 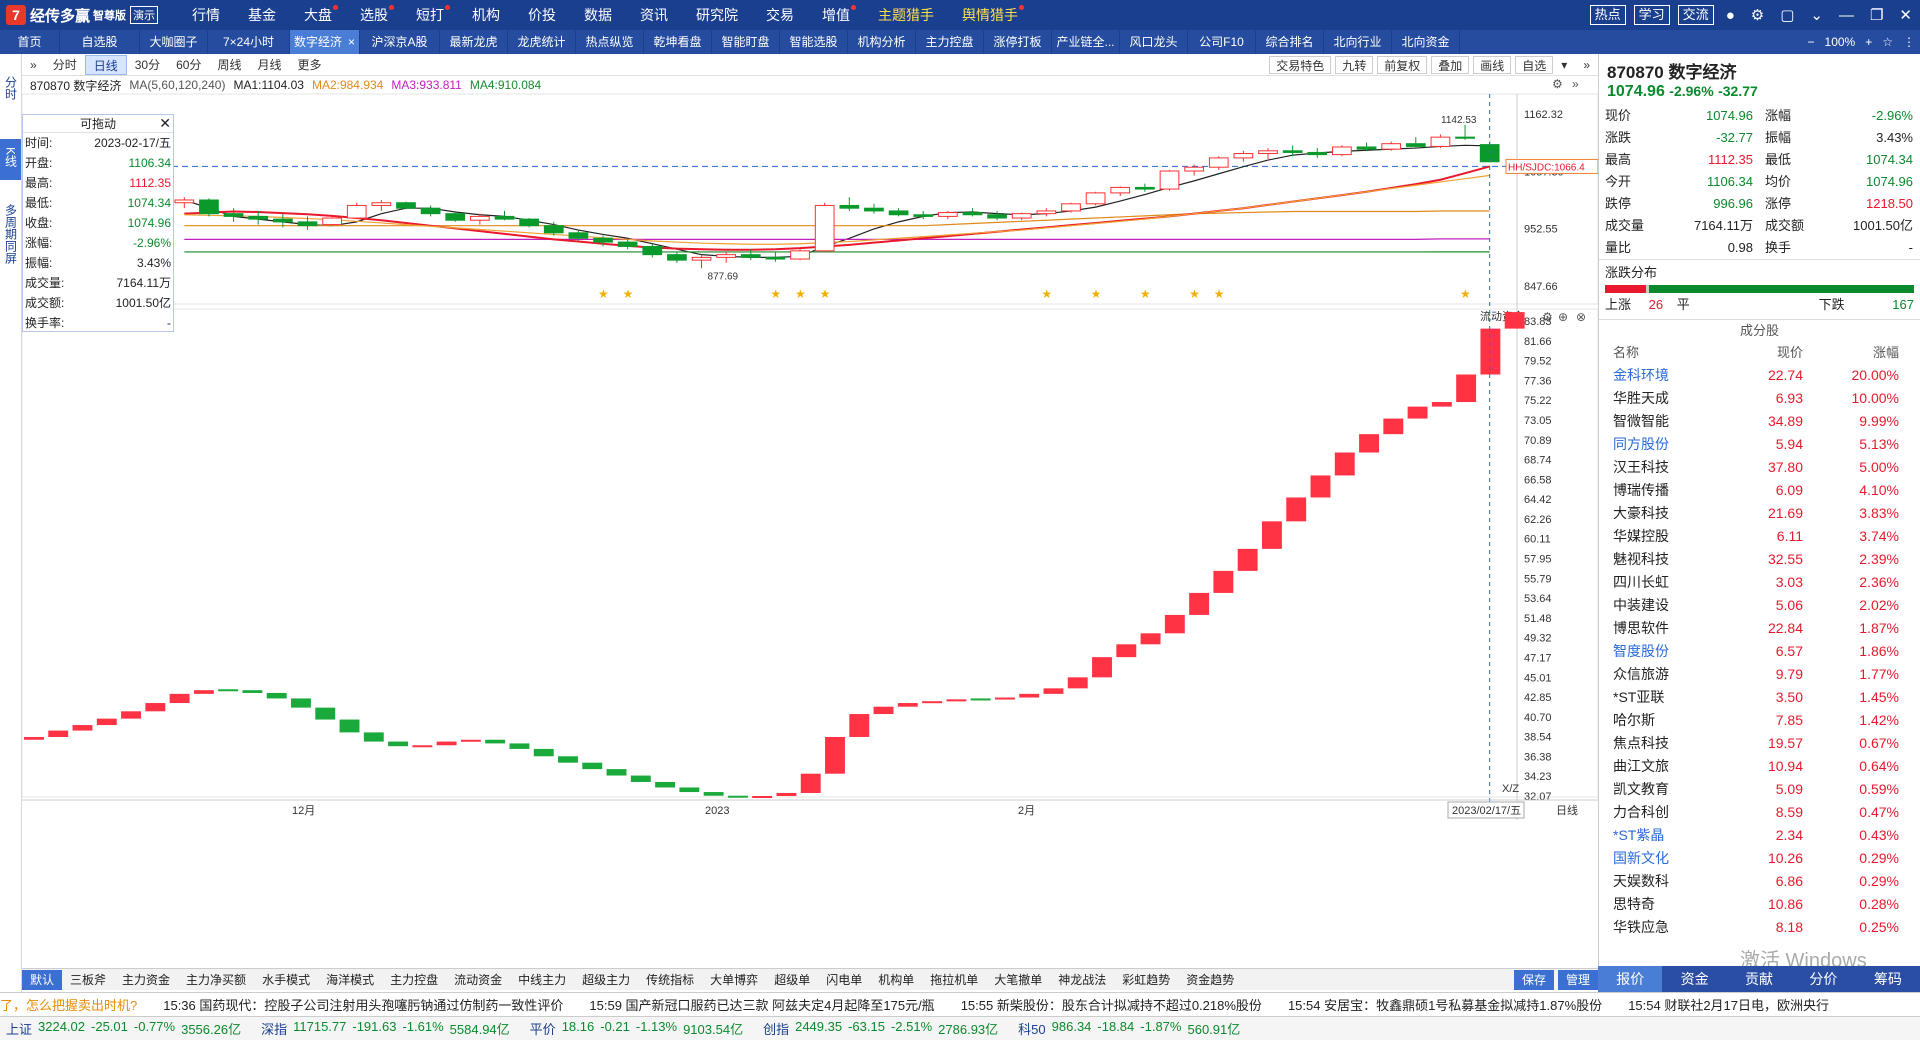 I want to click on menu-item: 舆情猎手, so click(x=990, y=15).